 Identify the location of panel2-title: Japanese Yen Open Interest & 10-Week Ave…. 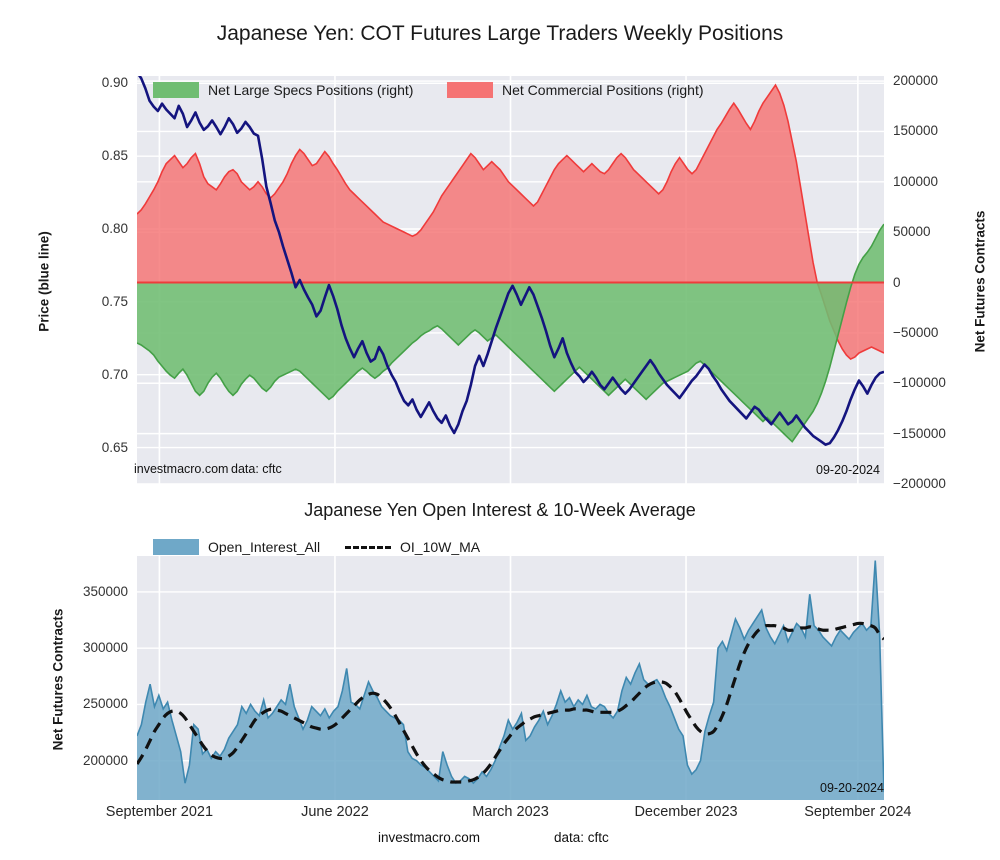
(500, 510).